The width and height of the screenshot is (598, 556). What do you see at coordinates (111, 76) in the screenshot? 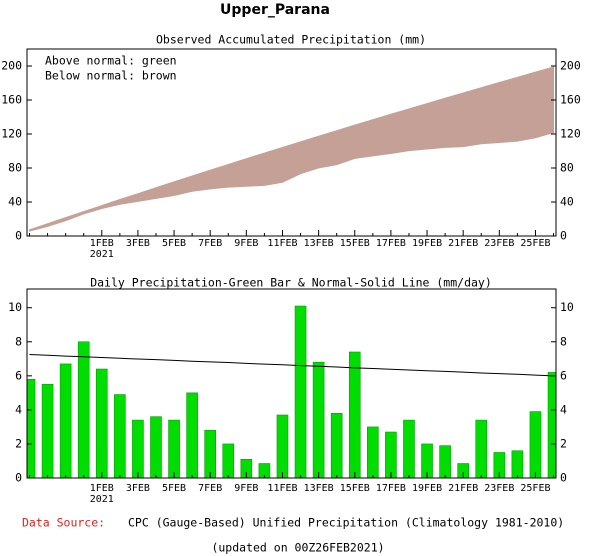
I see `annotation: Below normal: brown` at bounding box center [111, 76].